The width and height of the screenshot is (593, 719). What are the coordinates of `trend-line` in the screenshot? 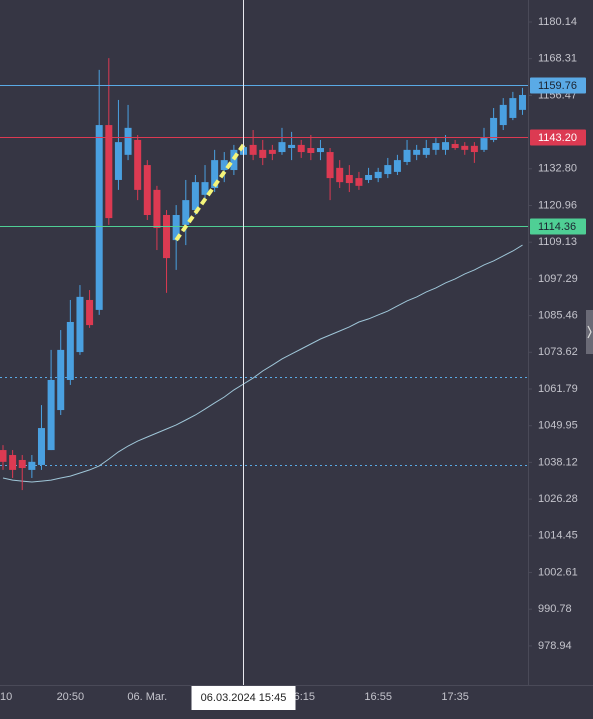 It's located at (210, 192).